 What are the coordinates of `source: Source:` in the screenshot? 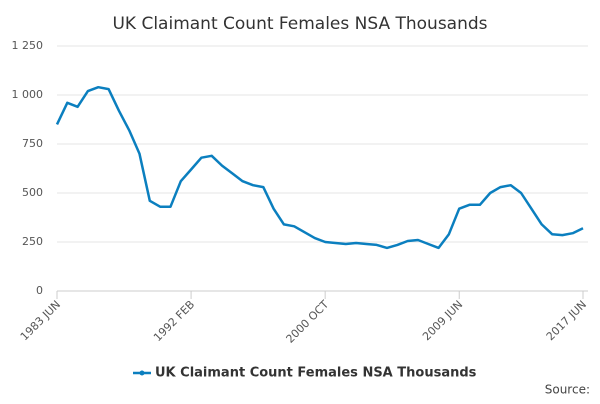 It's located at (567, 390).